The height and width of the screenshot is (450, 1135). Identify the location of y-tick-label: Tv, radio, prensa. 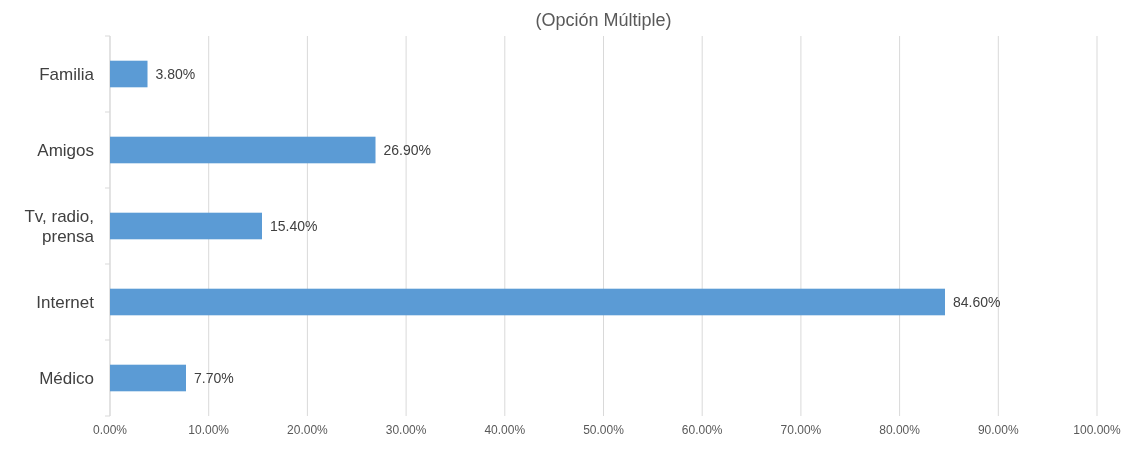
(59, 226).